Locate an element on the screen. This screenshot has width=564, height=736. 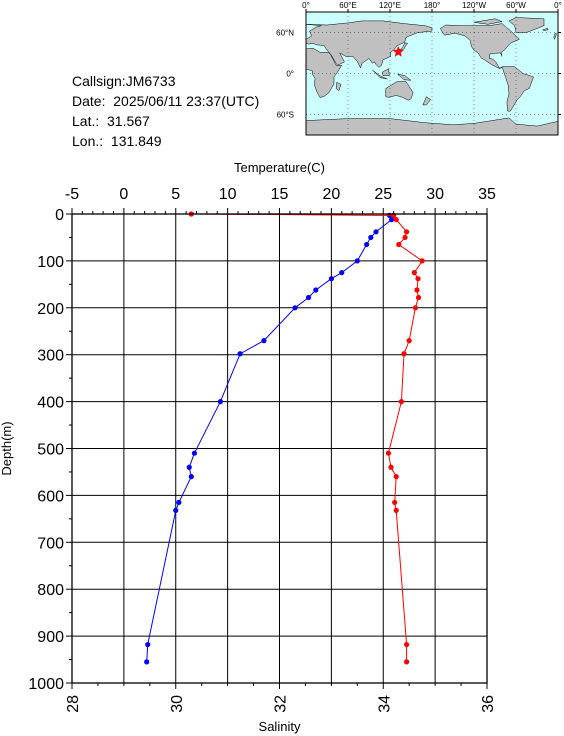
longitude-text: Lon.: 131.849 is located at coordinates (117, 141).